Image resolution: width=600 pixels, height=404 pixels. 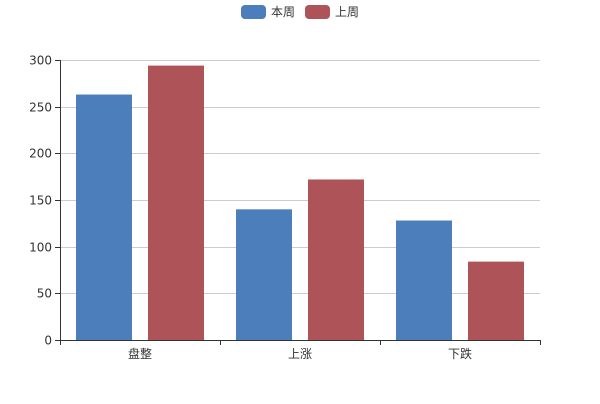 What do you see at coordinates (300, 353) in the screenshot?
I see `x-tick-label: 上涨` at bounding box center [300, 353].